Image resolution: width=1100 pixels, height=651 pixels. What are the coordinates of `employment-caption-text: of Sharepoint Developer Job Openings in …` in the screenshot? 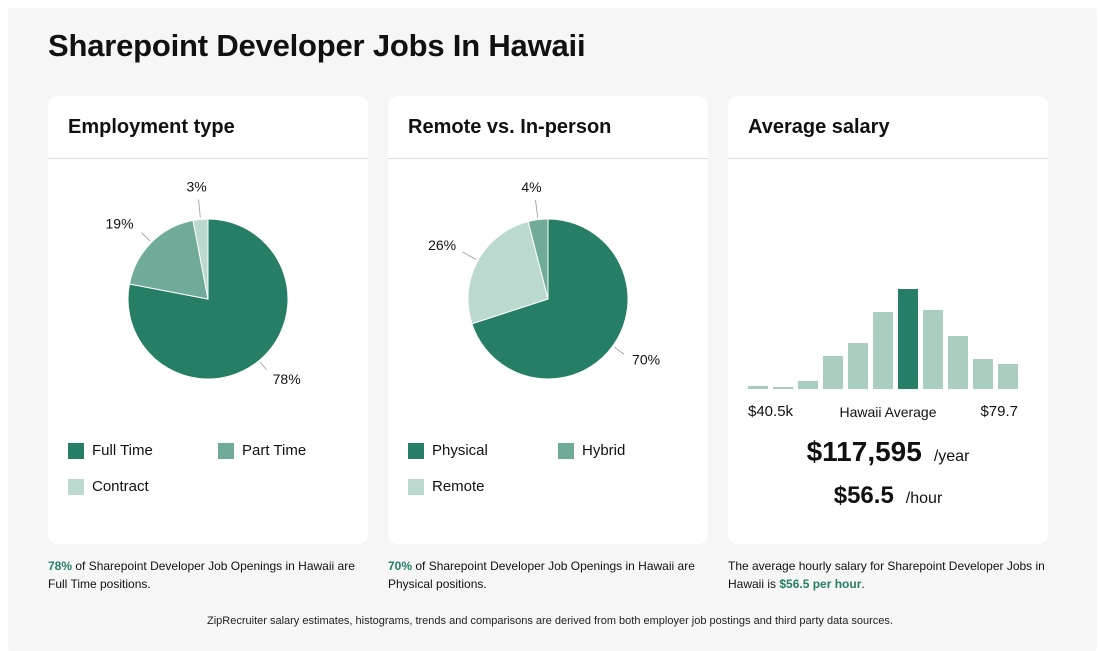 It's located at (201, 575).